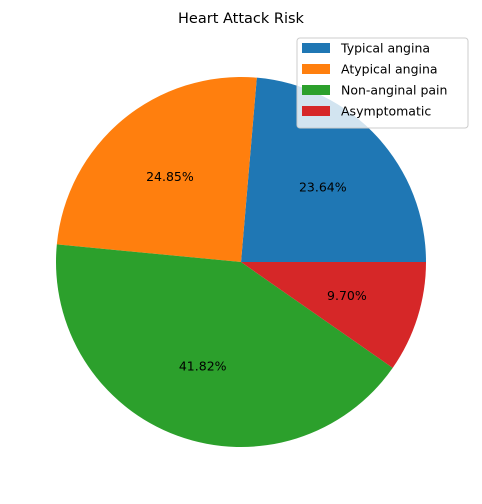  I want to click on legend-swatch-atypical-angina, so click(316, 69).